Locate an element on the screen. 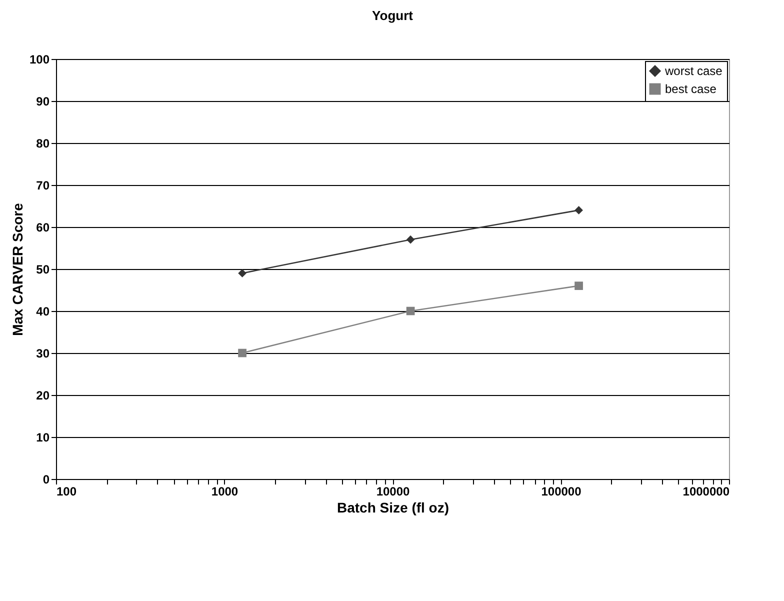 This screenshot has height=601, width=784. y-tick-label: 10 is located at coordinates (43, 437).